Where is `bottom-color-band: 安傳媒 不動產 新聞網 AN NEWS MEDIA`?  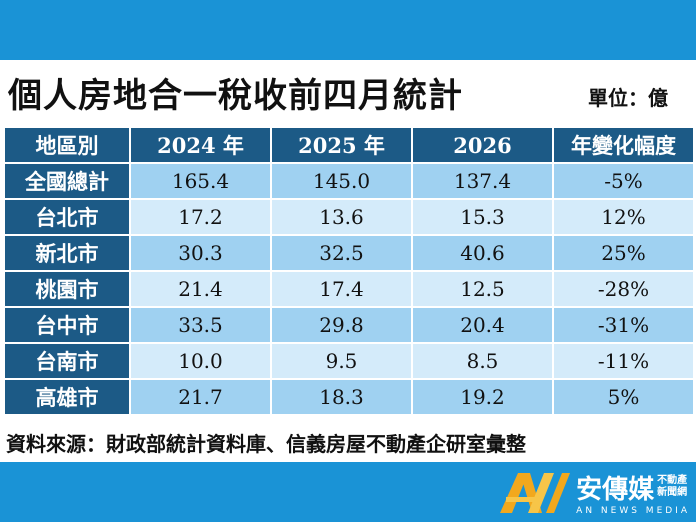 bottom-color-band: 安傳媒 不動產 新聞網 AN NEWS MEDIA is located at coordinates (348, 492).